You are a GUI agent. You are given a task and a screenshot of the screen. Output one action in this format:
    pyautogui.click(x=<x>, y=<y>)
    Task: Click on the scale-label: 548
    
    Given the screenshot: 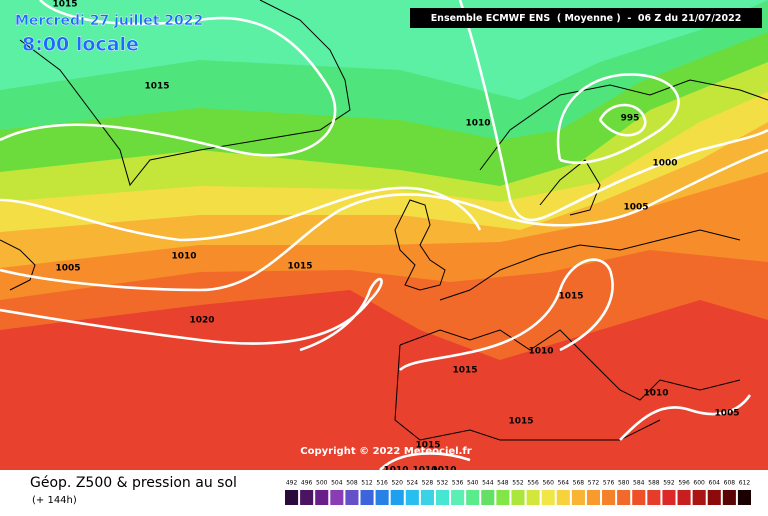 What is the action you would take?
    pyautogui.click(x=503, y=483)
    